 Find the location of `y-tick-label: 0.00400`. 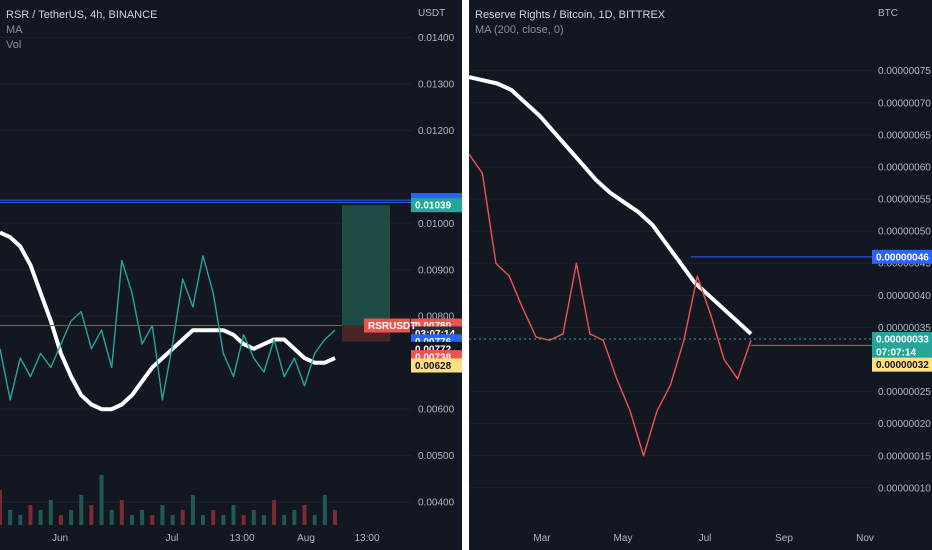

y-tick-label: 0.00400 is located at coordinates (436, 503).